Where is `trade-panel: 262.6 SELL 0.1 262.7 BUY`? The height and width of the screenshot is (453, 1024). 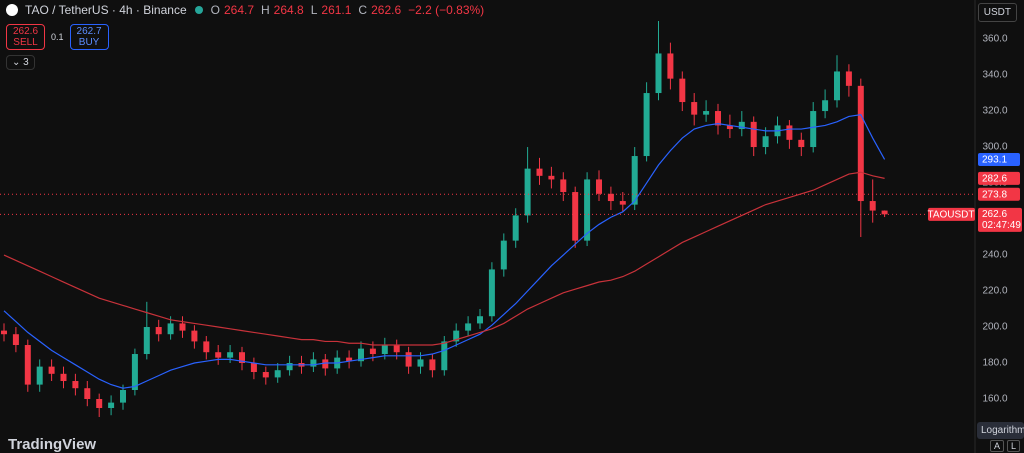 trade-panel: 262.6 SELL 0.1 262.7 BUY is located at coordinates (57, 37).